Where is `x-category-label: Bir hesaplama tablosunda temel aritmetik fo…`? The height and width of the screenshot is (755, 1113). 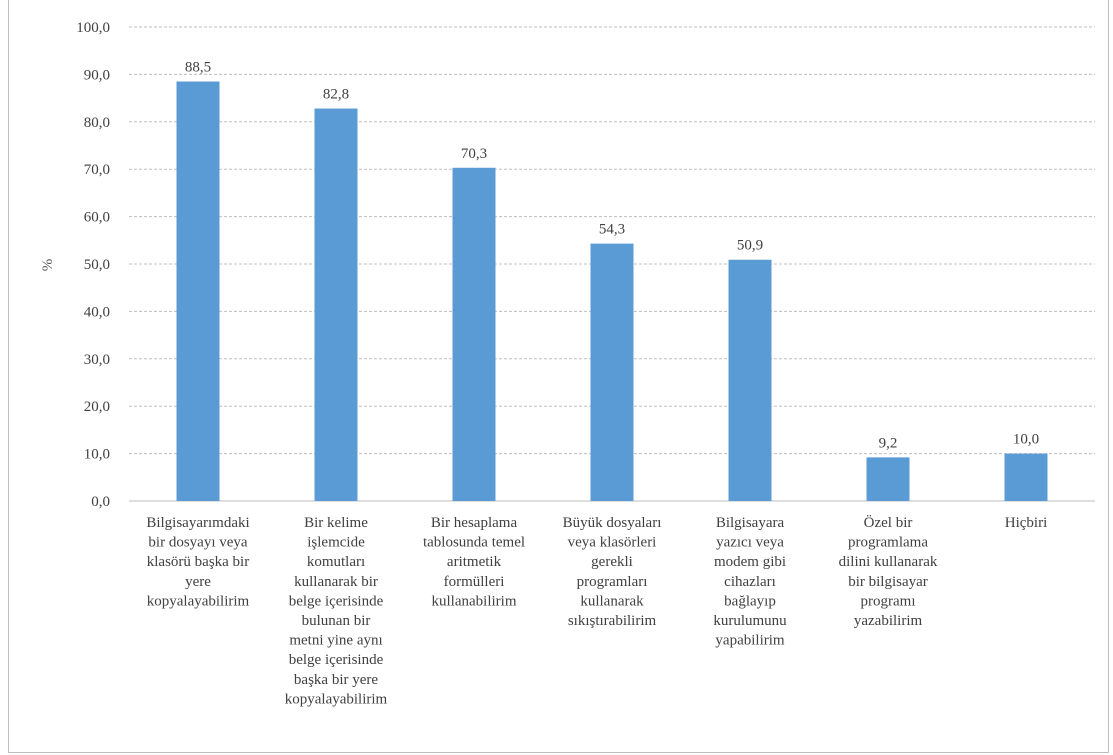
x-category-label: Bir hesaplama tablosunda temel aritmetik fo… is located at coordinates (474, 562).